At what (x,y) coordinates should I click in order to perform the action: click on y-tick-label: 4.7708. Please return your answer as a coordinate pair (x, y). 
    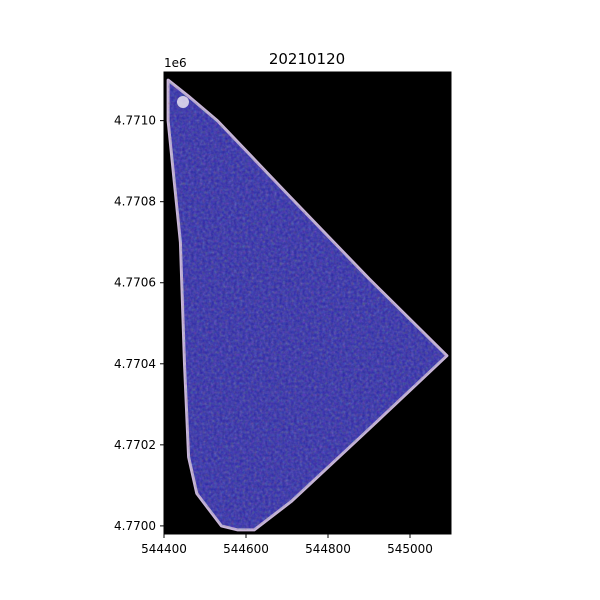
    Looking at the image, I should click on (135, 202).